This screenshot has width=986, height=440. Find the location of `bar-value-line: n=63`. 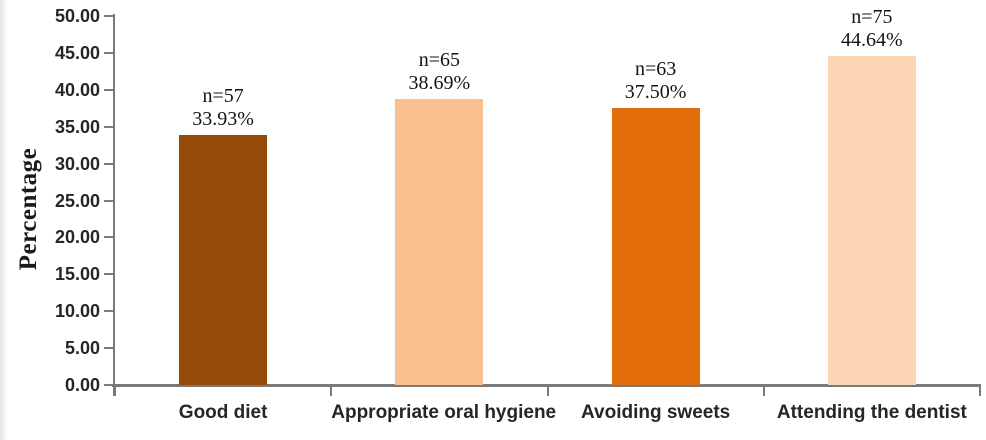

bar-value-line: n=63 is located at coordinates (655, 69).